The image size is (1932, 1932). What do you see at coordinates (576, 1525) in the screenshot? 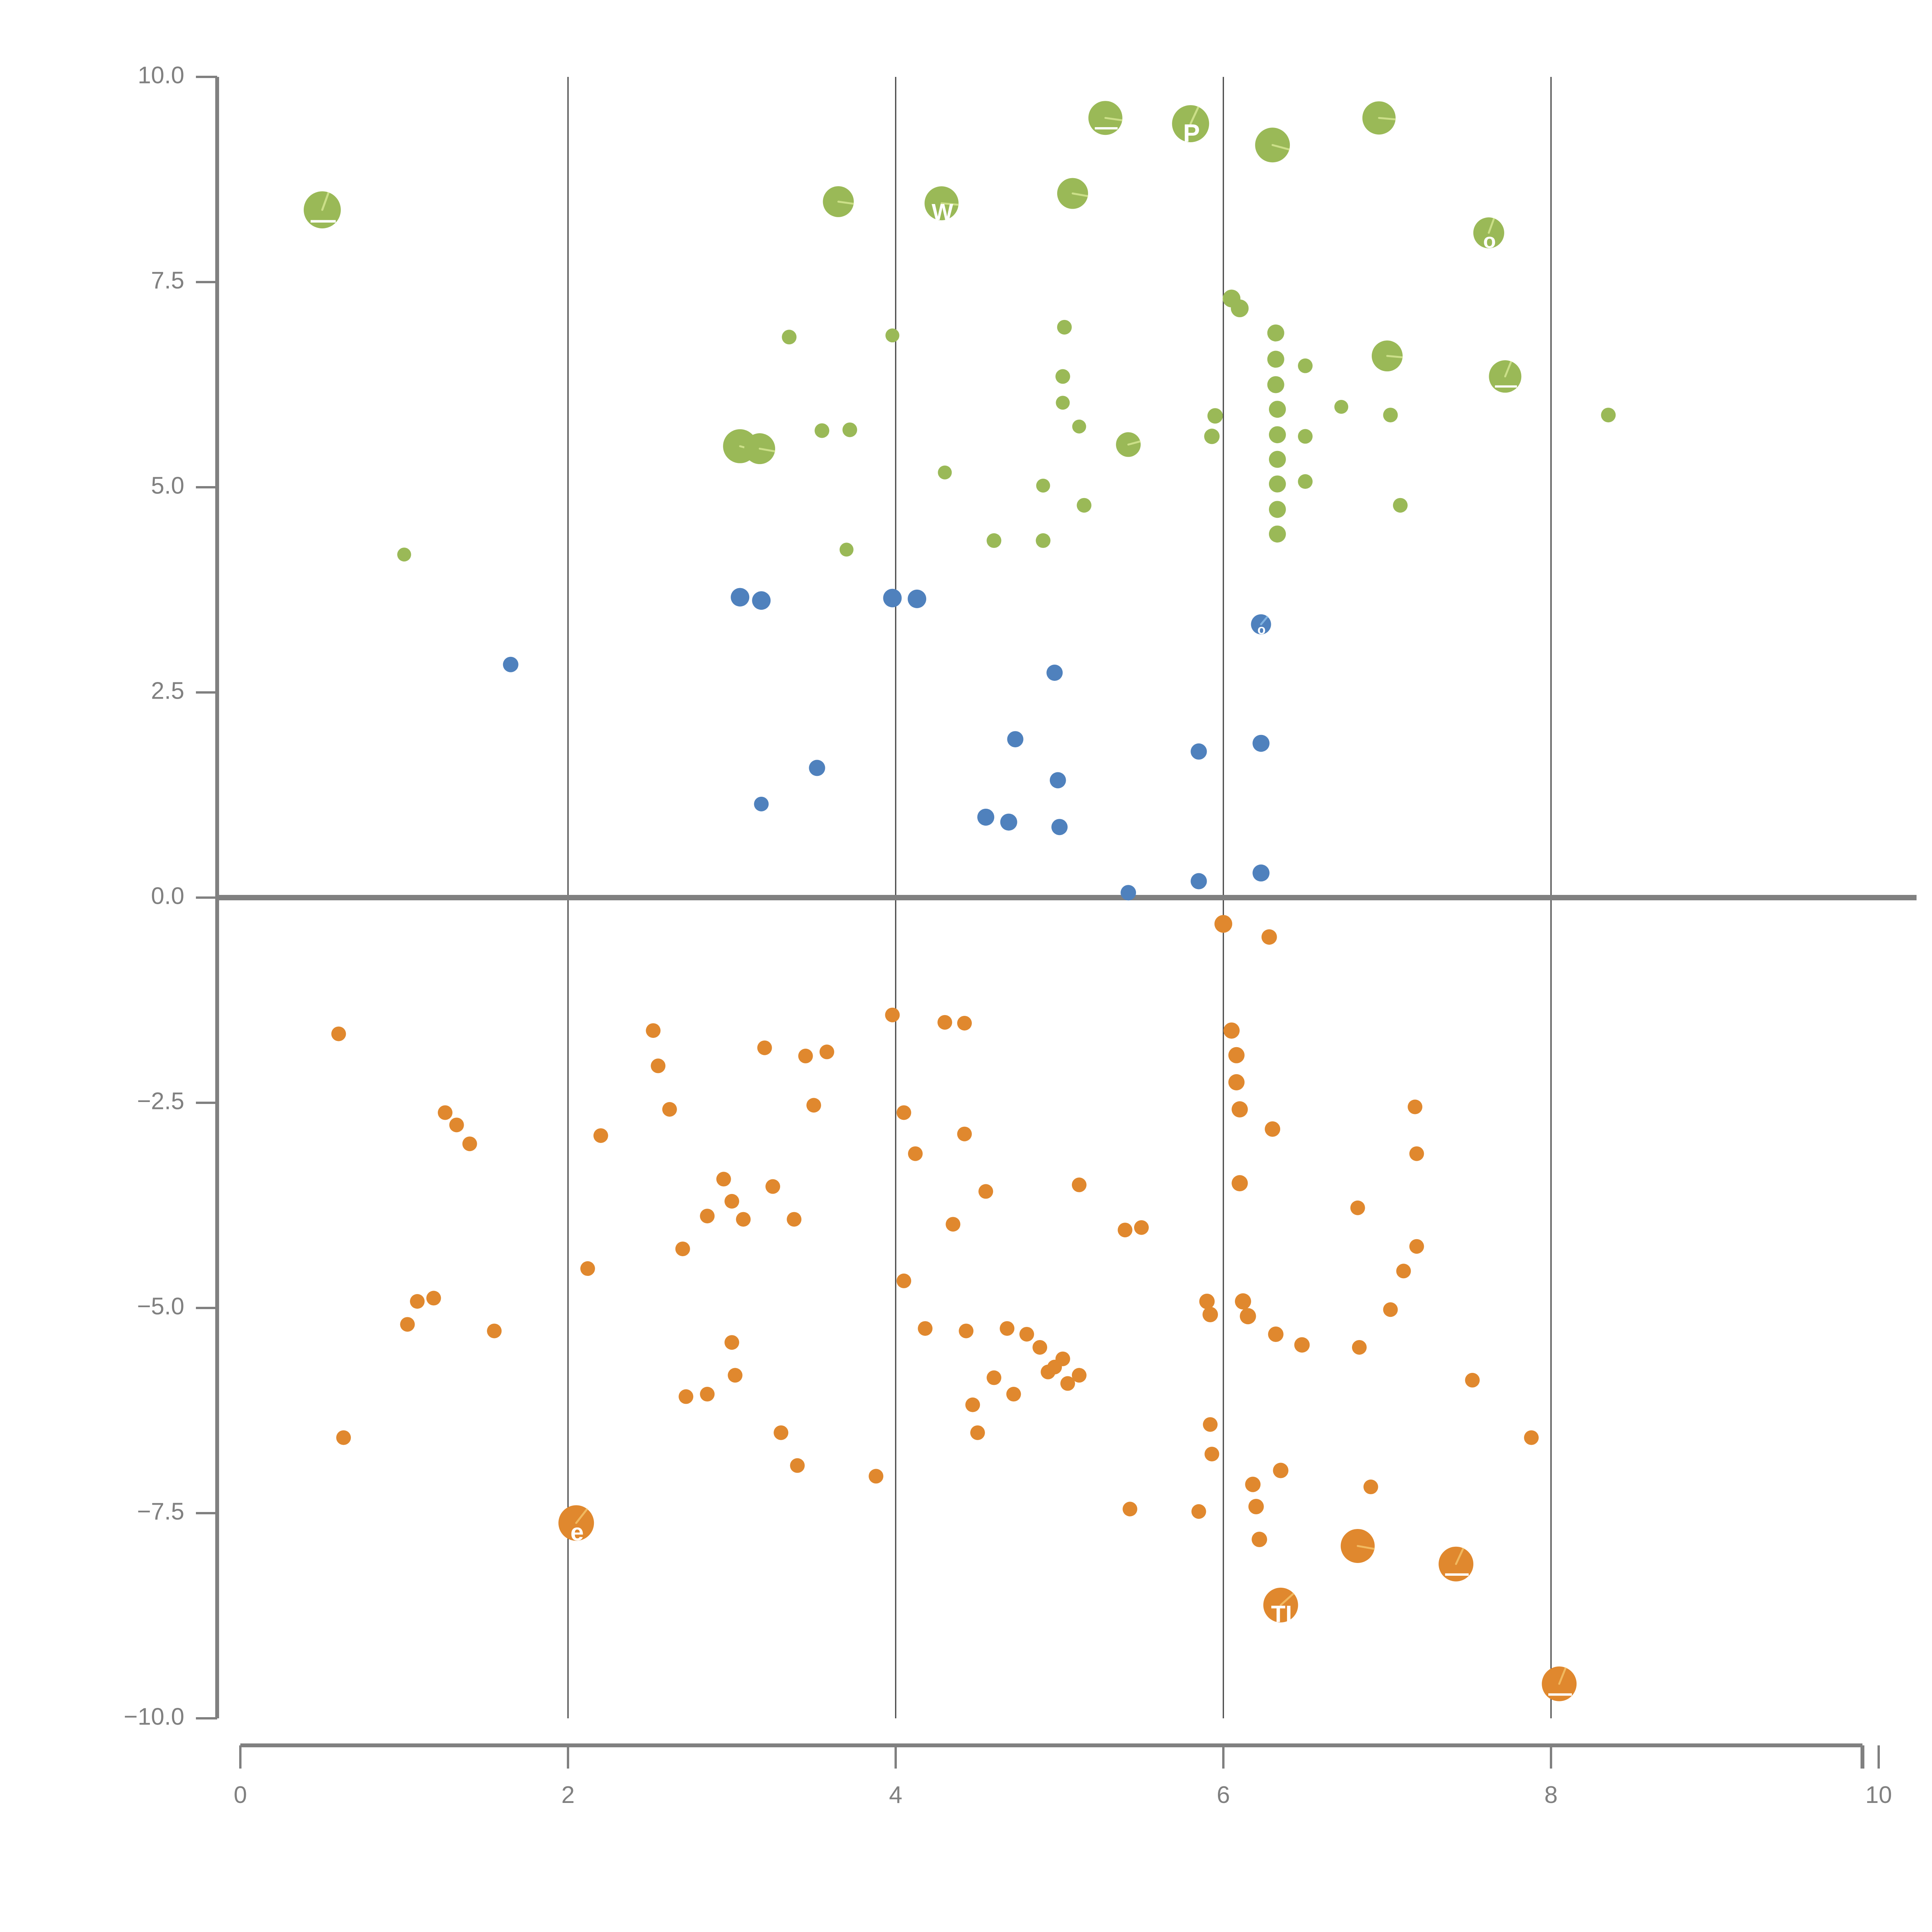
I see `data-point: e` at bounding box center [576, 1525].